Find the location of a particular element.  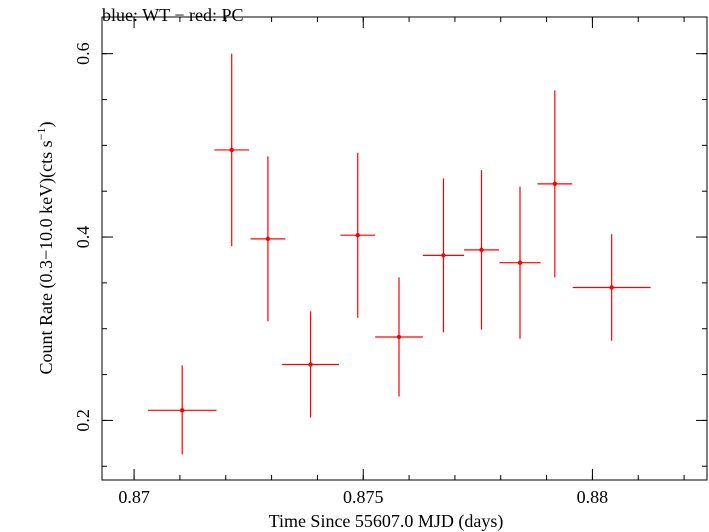

y-tick-label: 0.6 is located at coordinates (83, 53).